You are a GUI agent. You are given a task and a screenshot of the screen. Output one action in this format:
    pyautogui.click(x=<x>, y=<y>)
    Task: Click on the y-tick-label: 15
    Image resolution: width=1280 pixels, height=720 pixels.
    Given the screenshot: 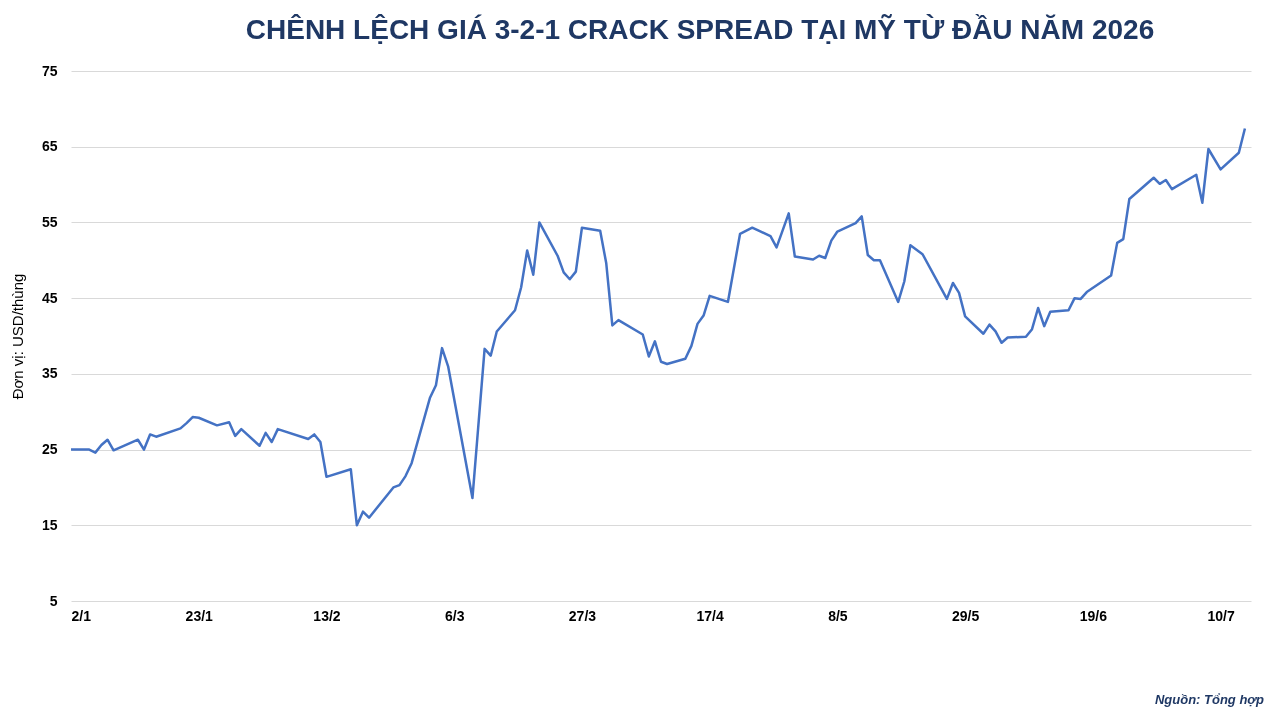 What is the action you would take?
    pyautogui.click(x=49, y=524)
    